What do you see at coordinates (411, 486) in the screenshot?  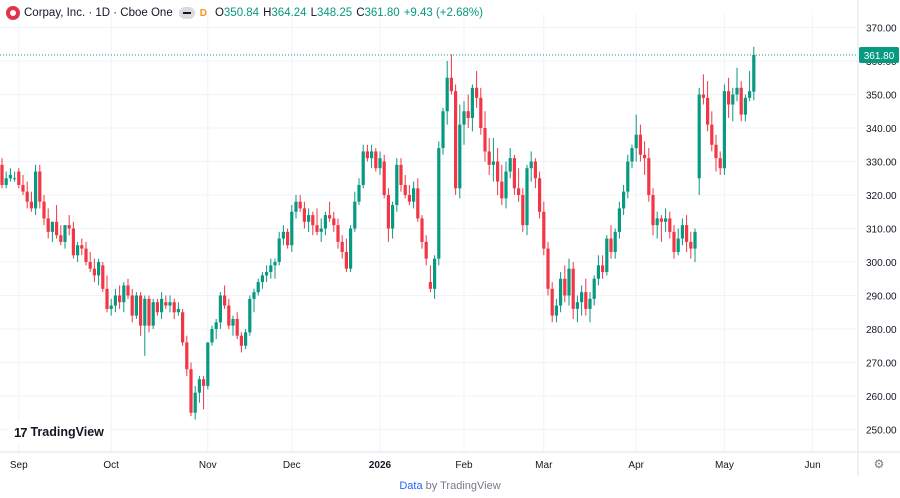 I see `data-link: Data` at bounding box center [411, 486].